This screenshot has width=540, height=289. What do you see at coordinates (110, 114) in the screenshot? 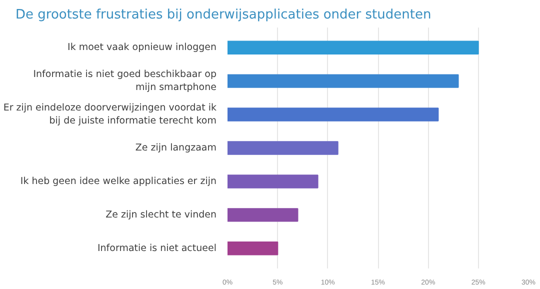
I see `y-tick-label: Er zijn eindeloze doorverwijzingen voordat ik bij de juiste informatie terecht kom` at bounding box center [110, 114].